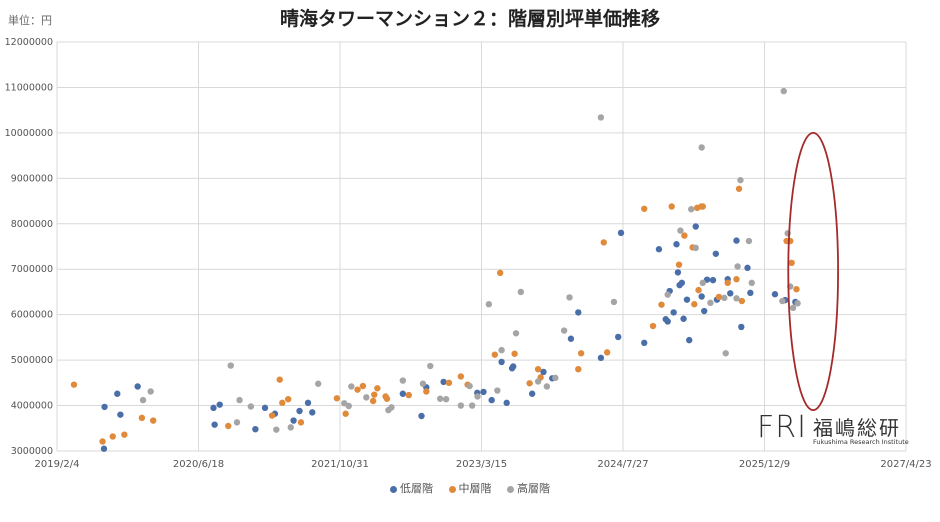 The height and width of the screenshot is (522, 940). I want to click on y-tick-label: 9000000, so click(32, 178).